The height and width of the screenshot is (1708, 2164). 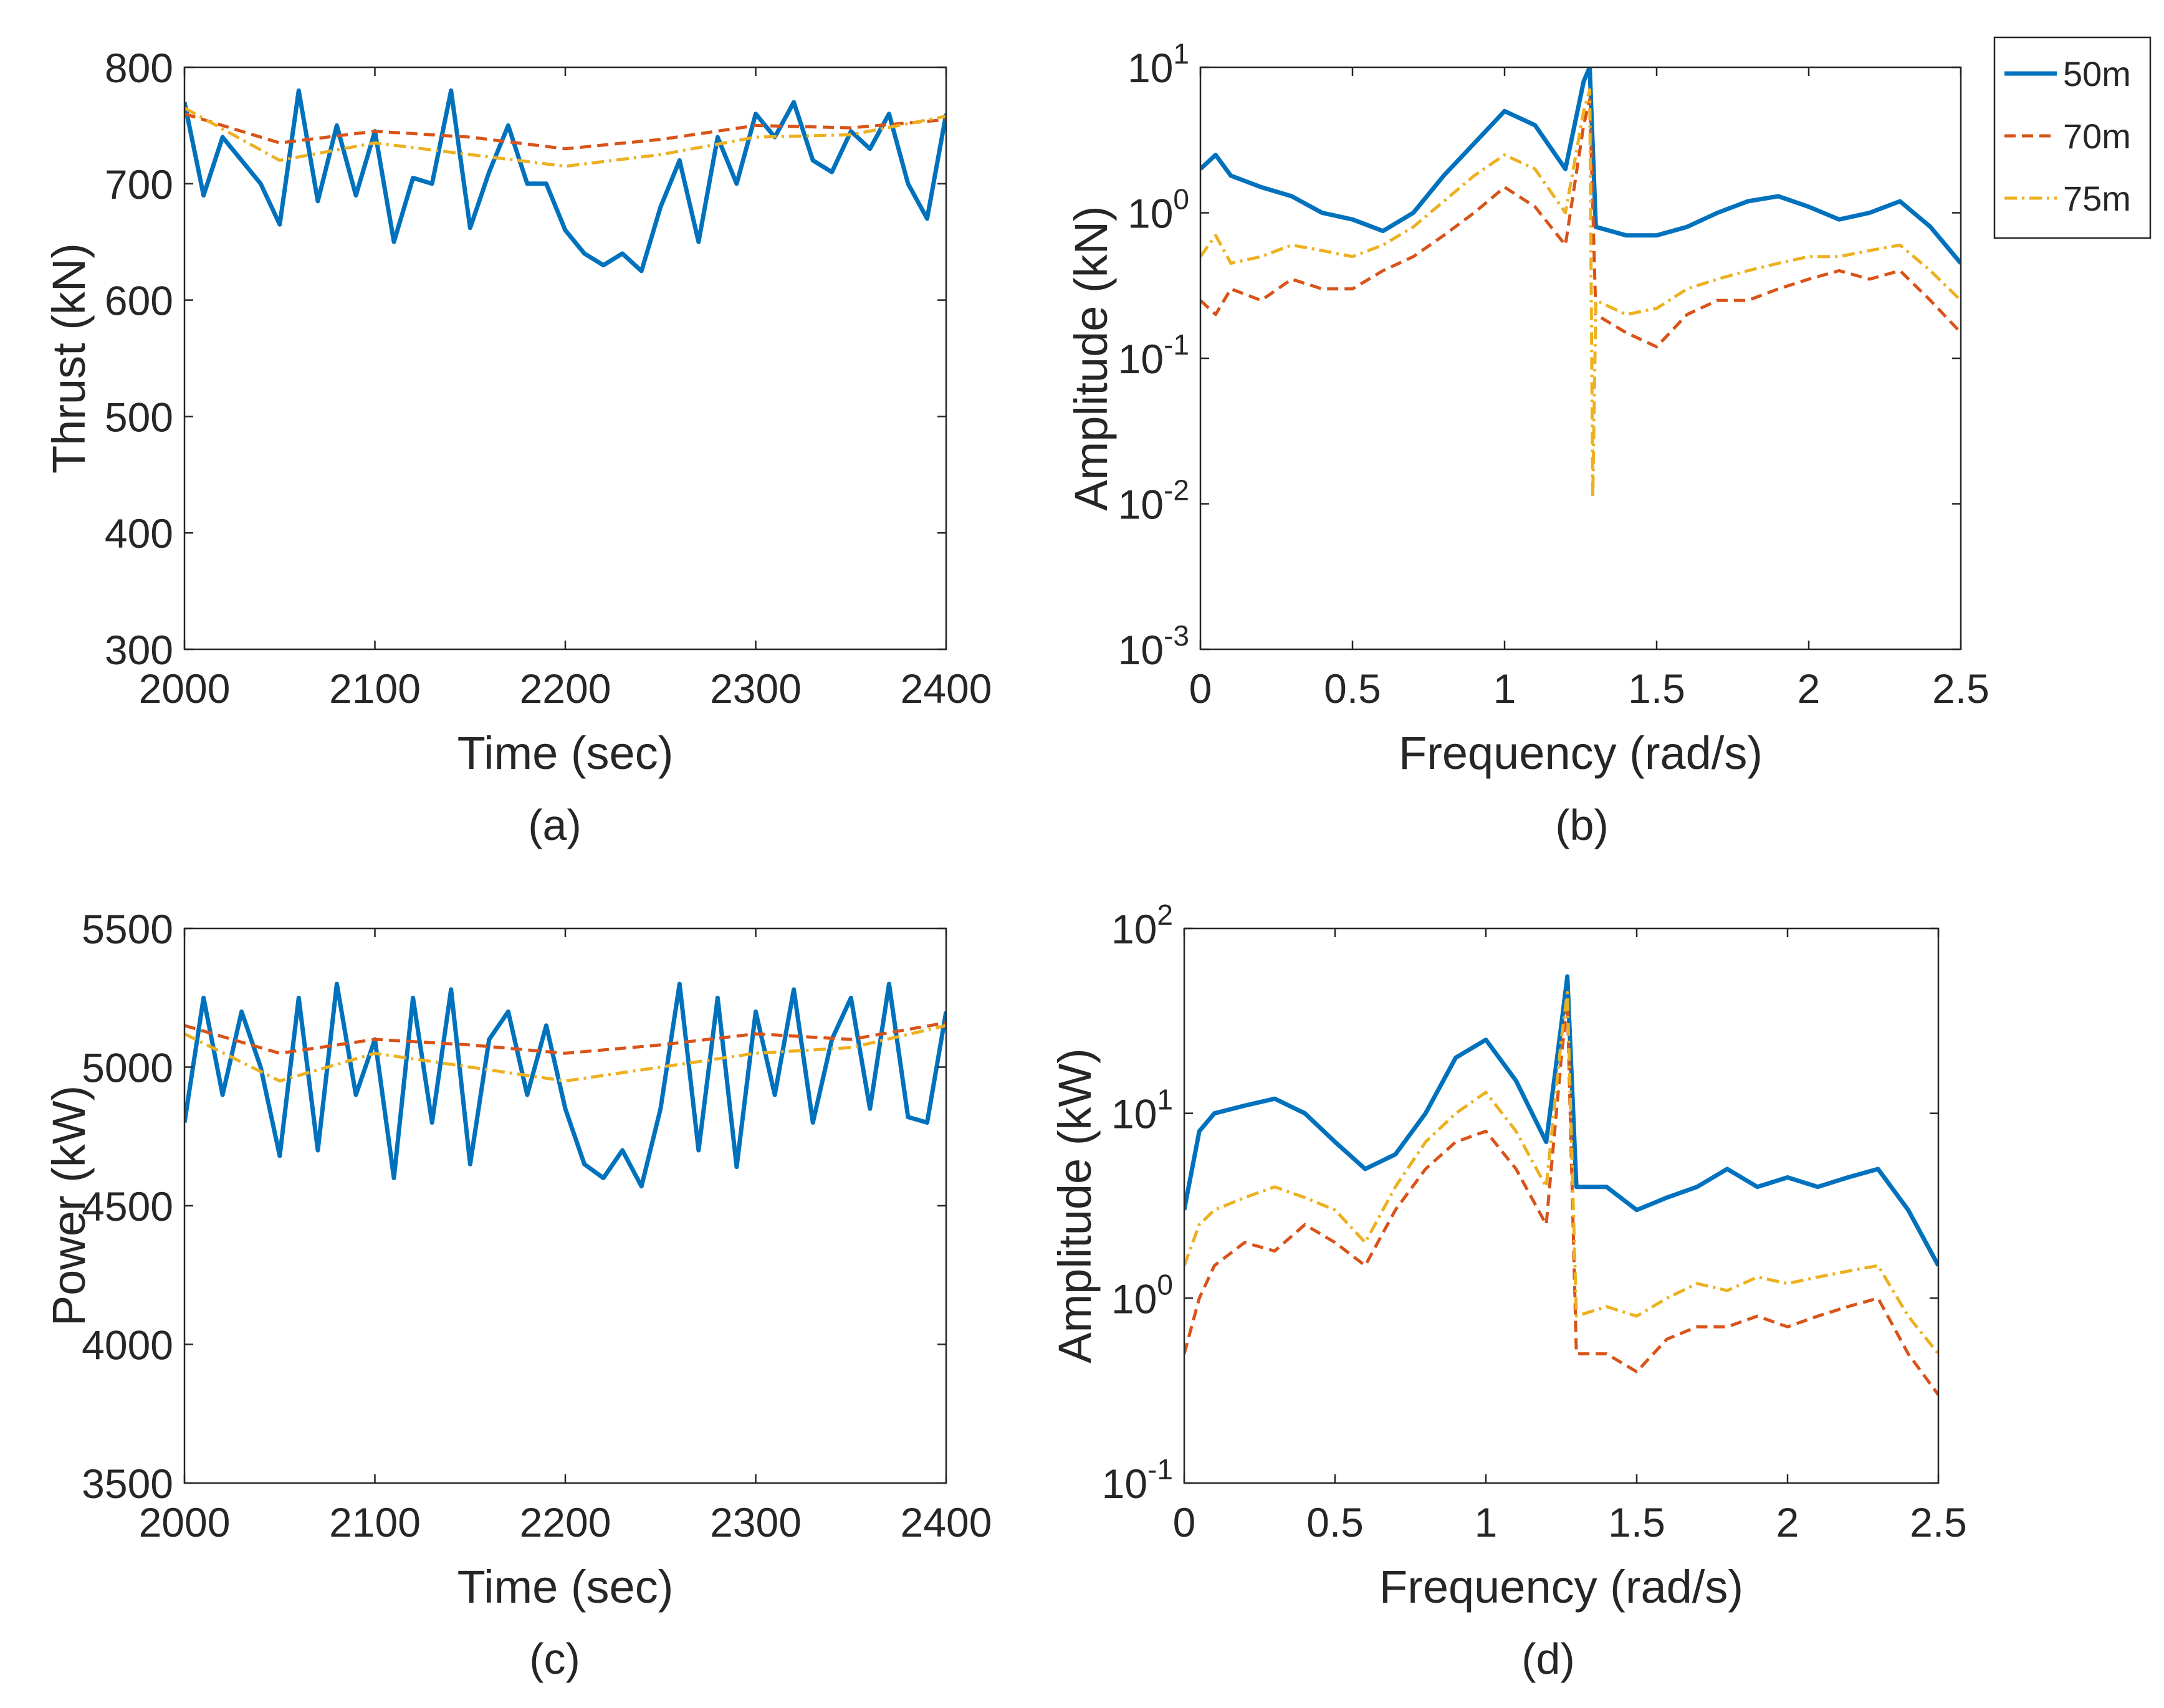 I want to click on y-axis-label: Power (kW), so click(x=69, y=1205).